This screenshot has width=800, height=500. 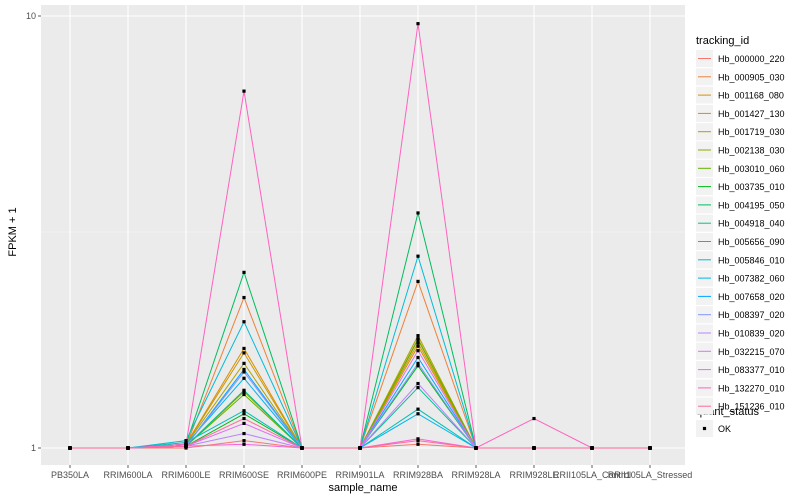 What do you see at coordinates (362, 488) in the screenshot?
I see `x-axis-title: sample_name` at bounding box center [362, 488].